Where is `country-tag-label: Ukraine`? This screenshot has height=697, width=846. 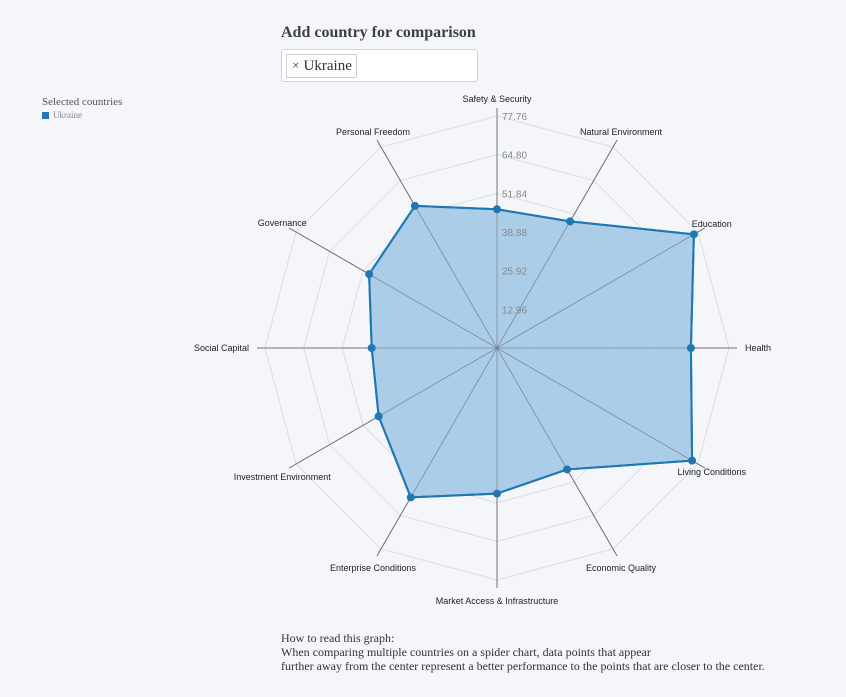
country-tag-label: Ukraine is located at coordinates (327, 65).